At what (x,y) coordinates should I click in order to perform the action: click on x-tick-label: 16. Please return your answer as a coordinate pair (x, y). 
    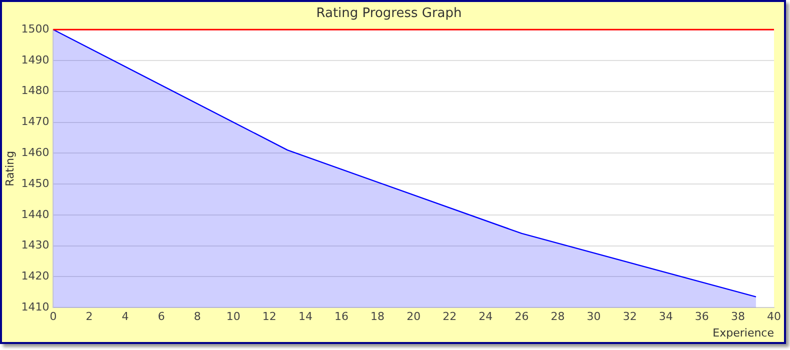
    Looking at the image, I should click on (341, 317).